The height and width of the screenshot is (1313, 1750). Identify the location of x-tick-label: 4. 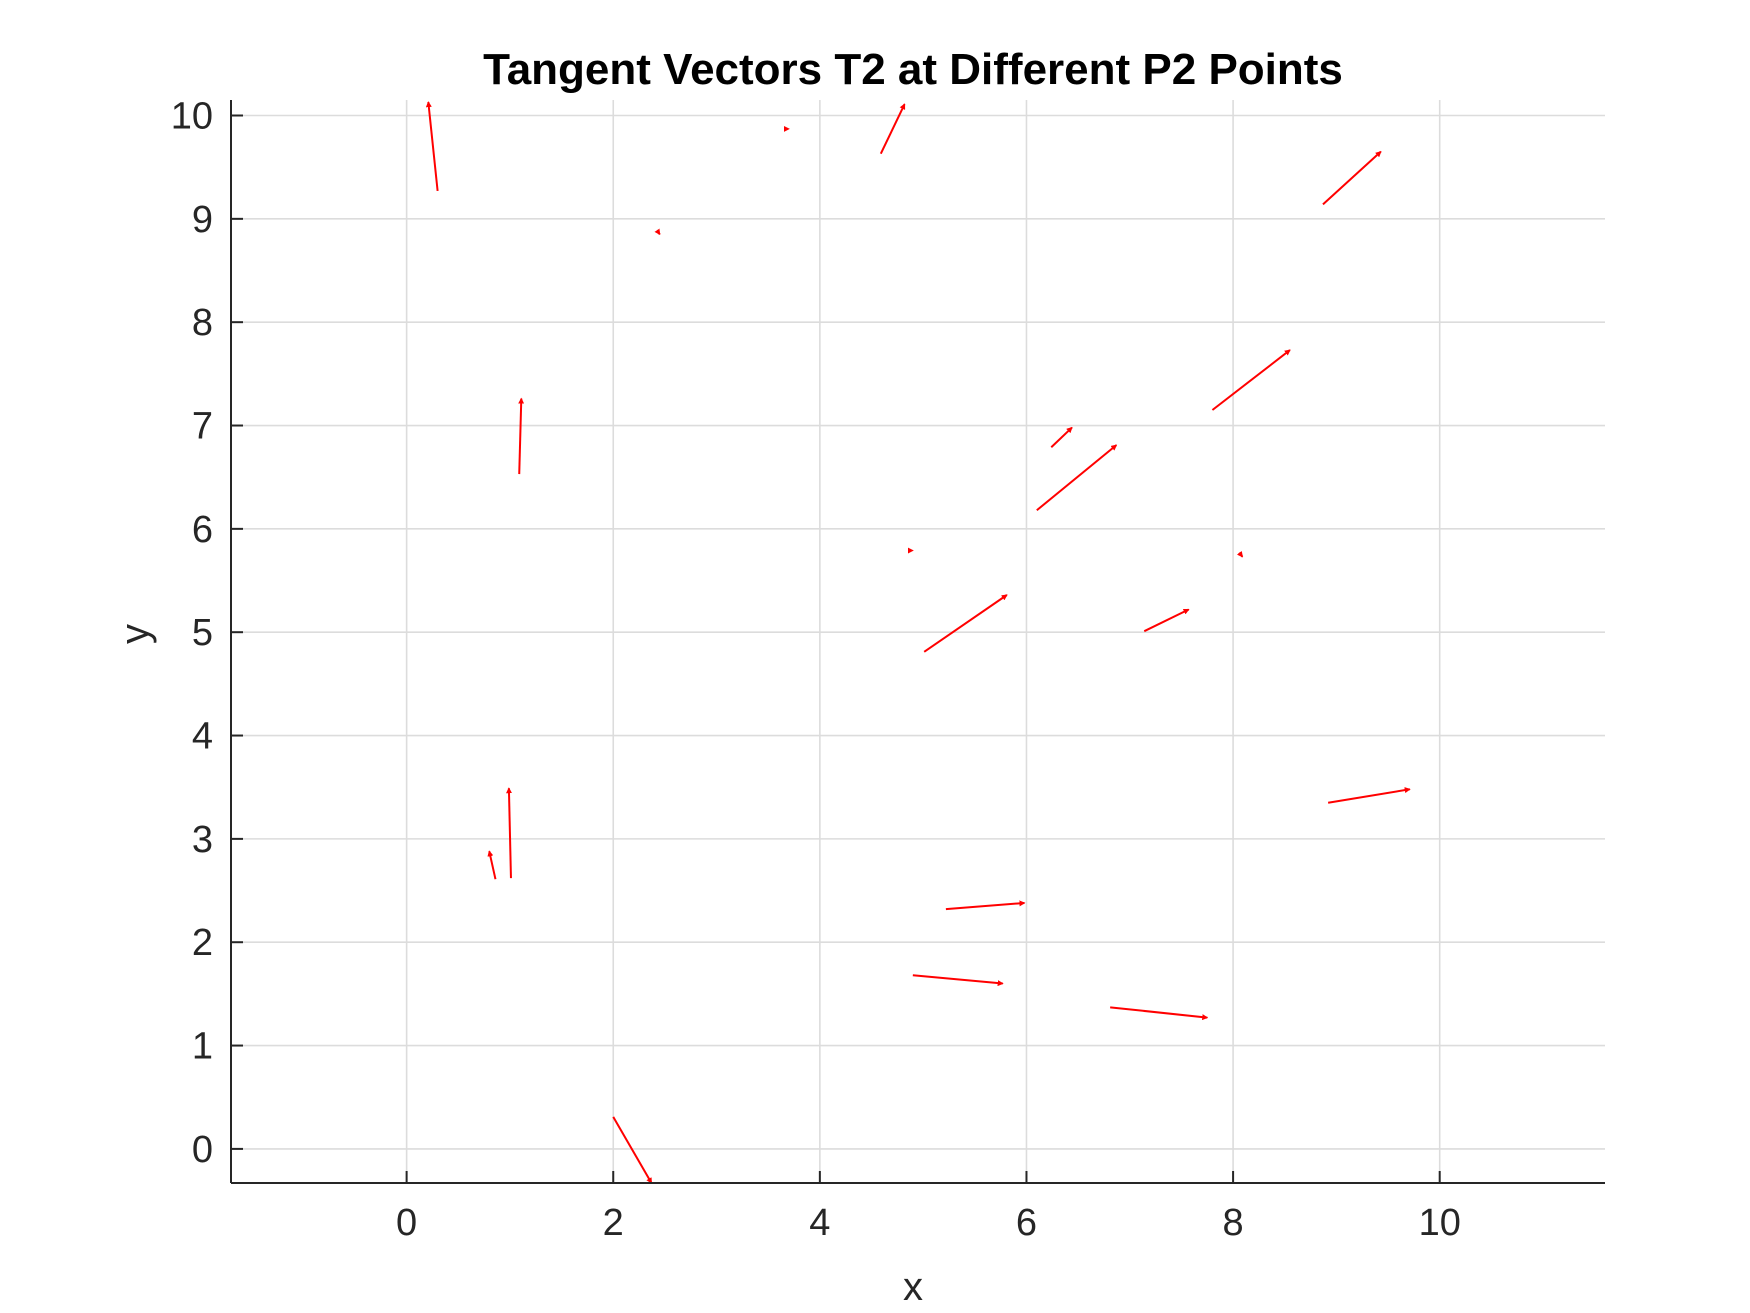
(819, 1223).